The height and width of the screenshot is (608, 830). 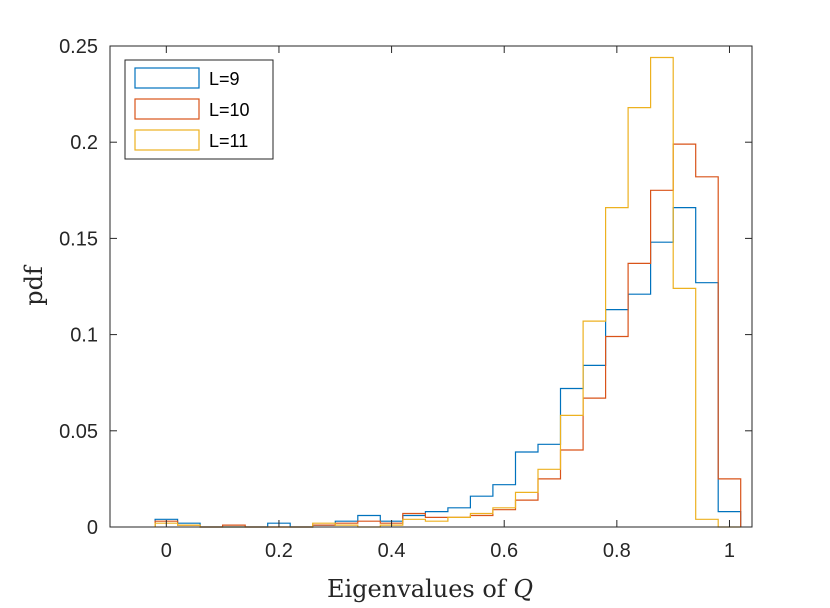 I want to click on legend-label: L=9, so click(x=224, y=79).